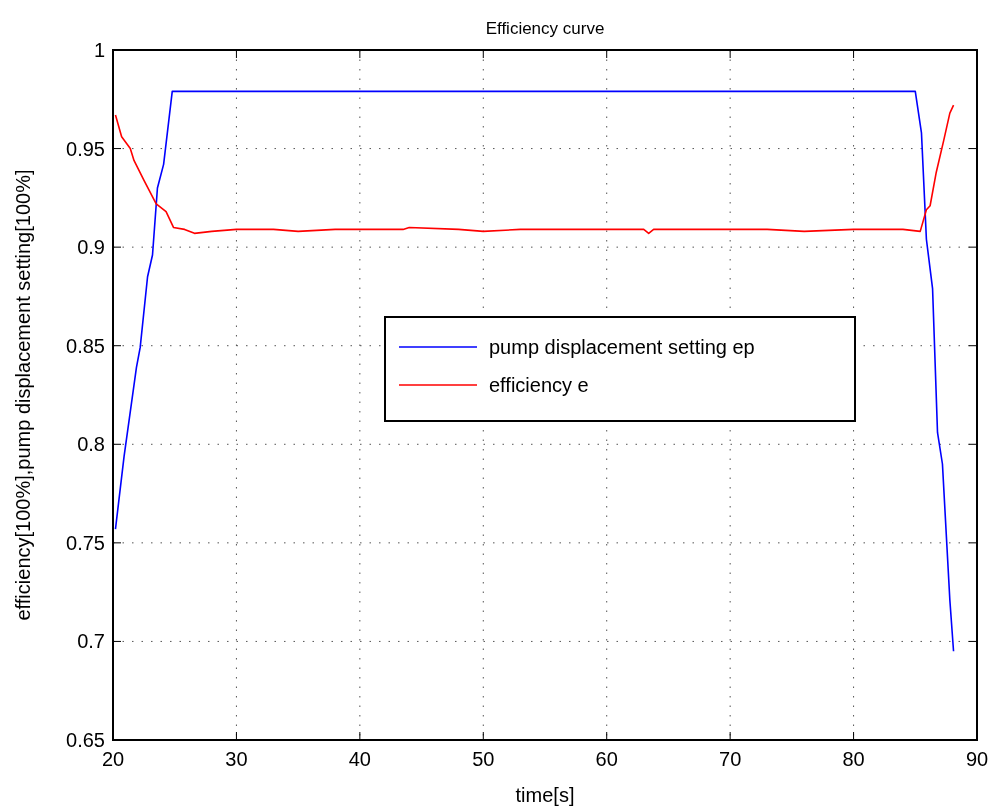  What do you see at coordinates (23, 395) in the screenshot?
I see `y-axis-title: efficiency[100%],pump displacement setting[100%]` at bounding box center [23, 395].